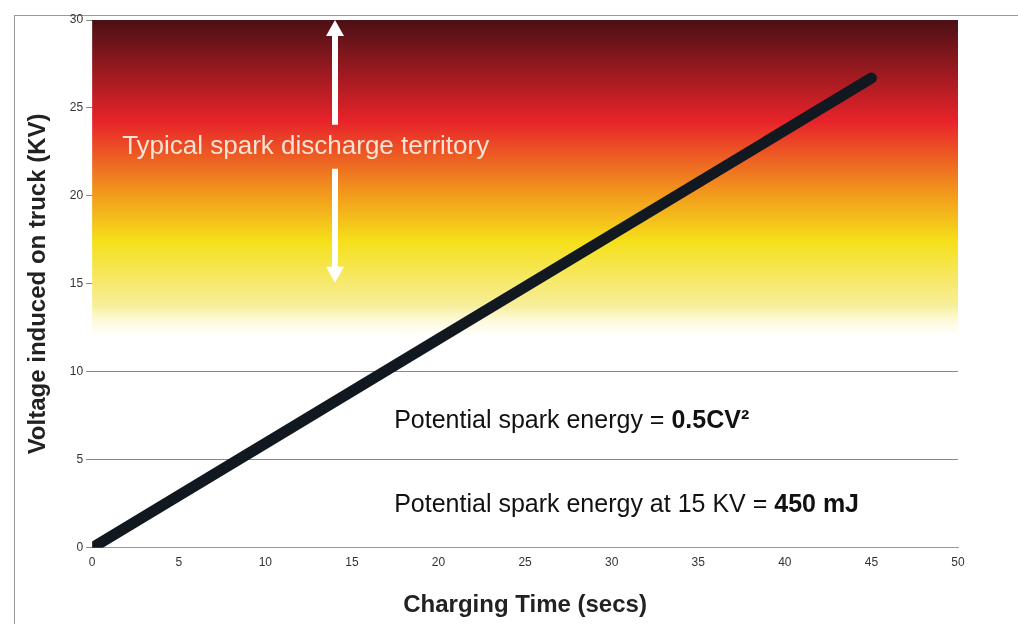 This screenshot has width=1018, height=624. What do you see at coordinates (76, 19) in the screenshot?
I see `y-tick-label: 30` at bounding box center [76, 19].